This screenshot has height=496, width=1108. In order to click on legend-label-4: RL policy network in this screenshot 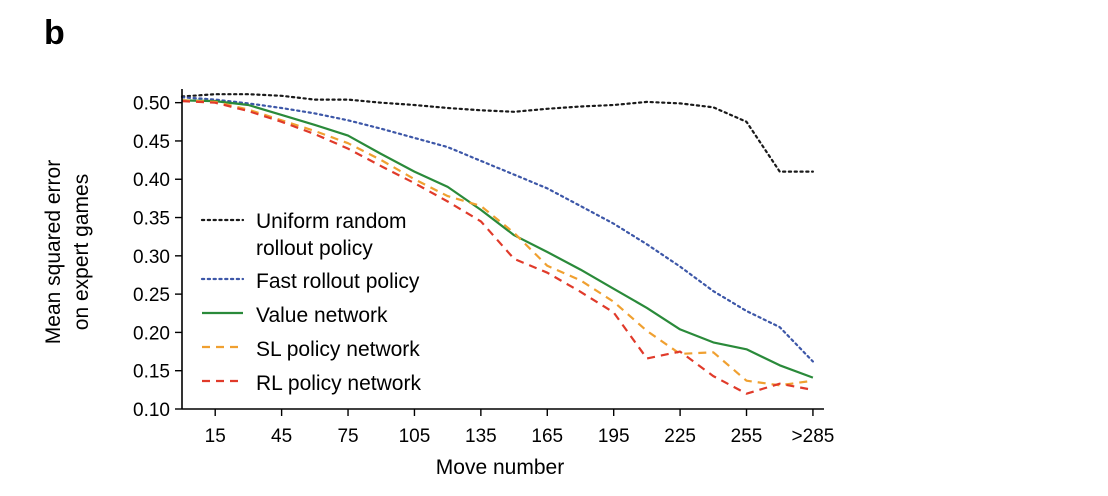, I will do `click(338, 383)`.